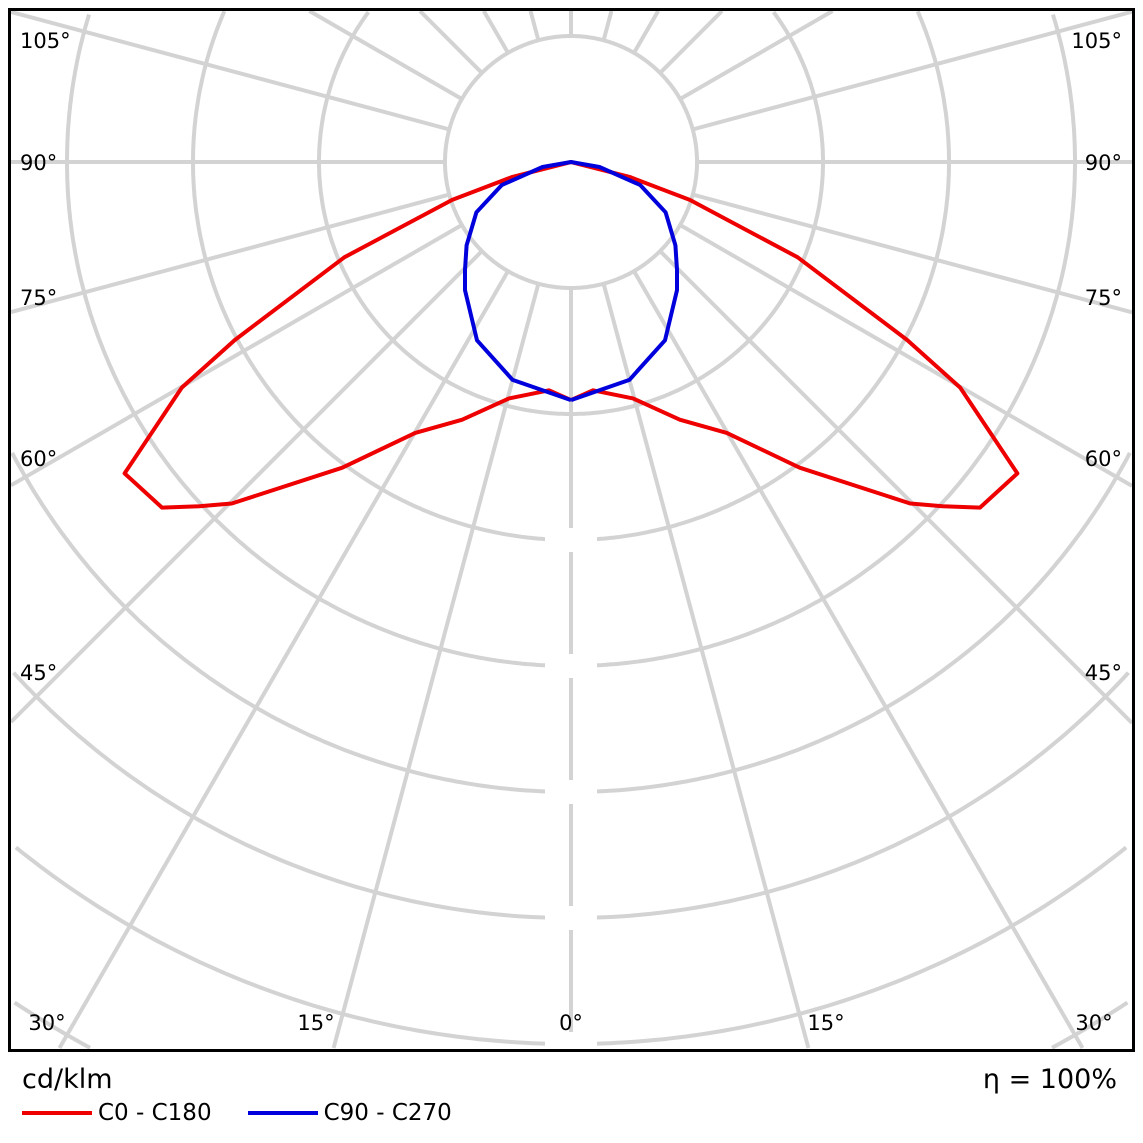  Describe the element at coordinates (155, 1113) in the screenshot. I see `legend-label-c0: C0 - C180` at that location.